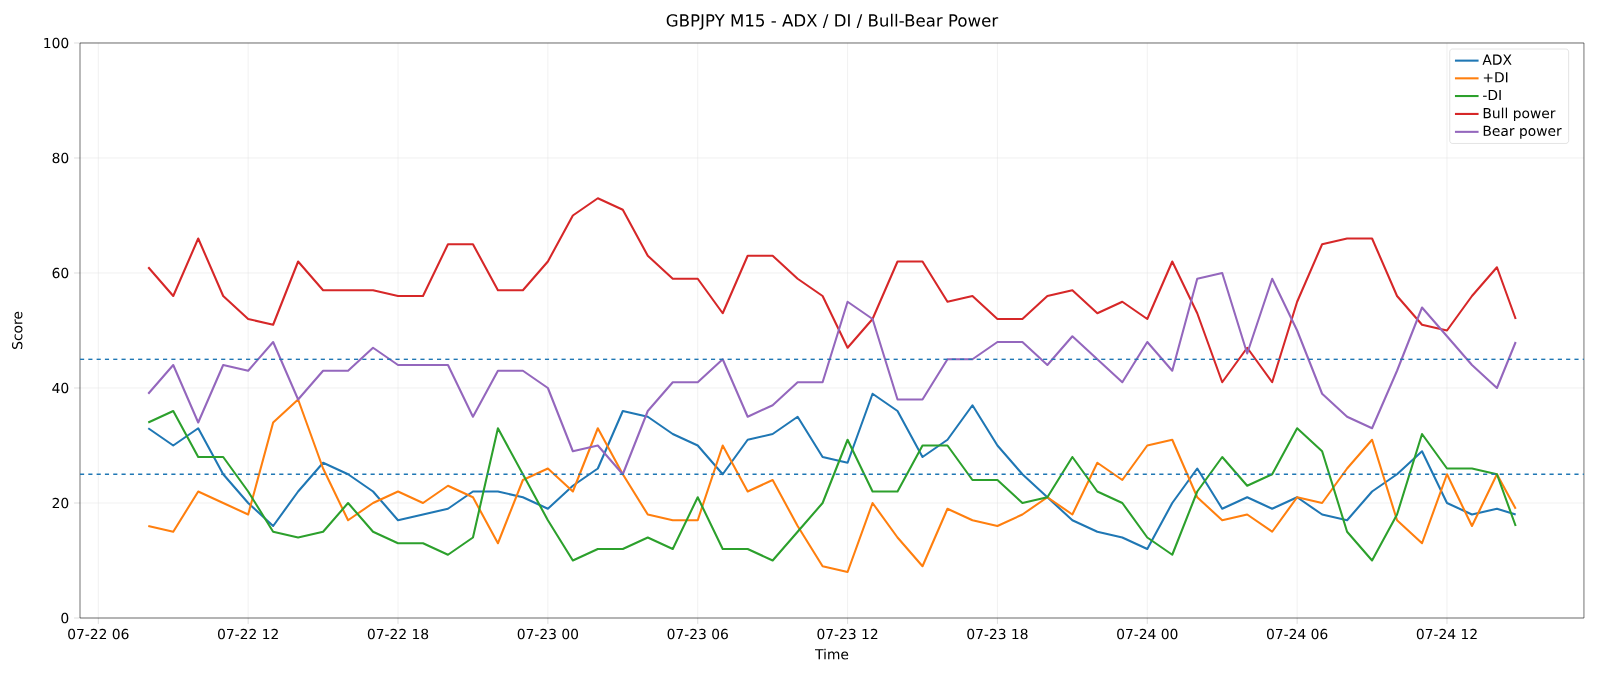 The height and width of the screenshot is (686, 1600). Describe the element at coordinates (1446, 634) in the screenshot. I see `x-tick-label: 07-24 12` at that location.